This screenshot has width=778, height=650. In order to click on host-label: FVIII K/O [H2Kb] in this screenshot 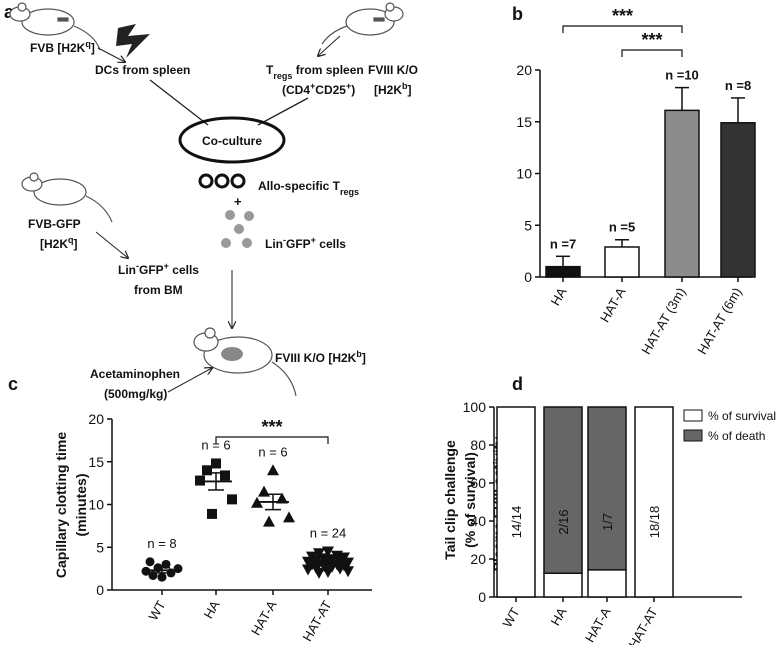, I will do `click(320, 357)`.